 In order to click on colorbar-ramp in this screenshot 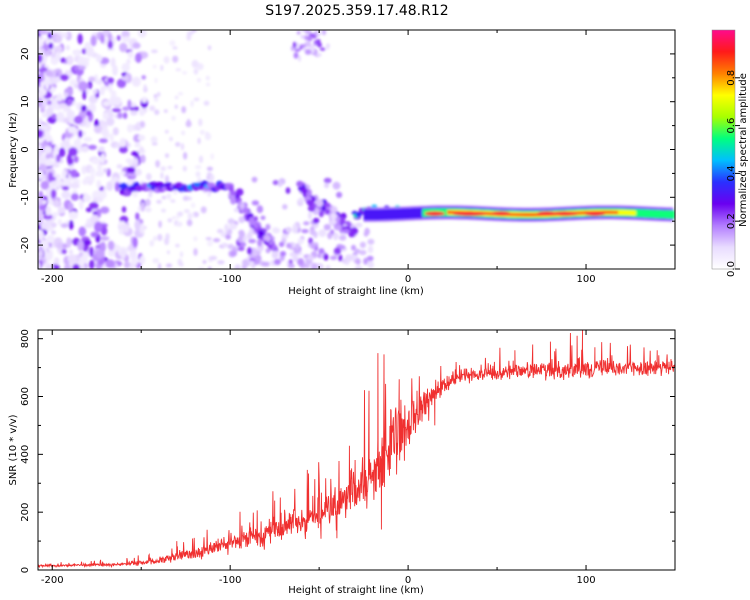, I will do `click(723, 149)`.